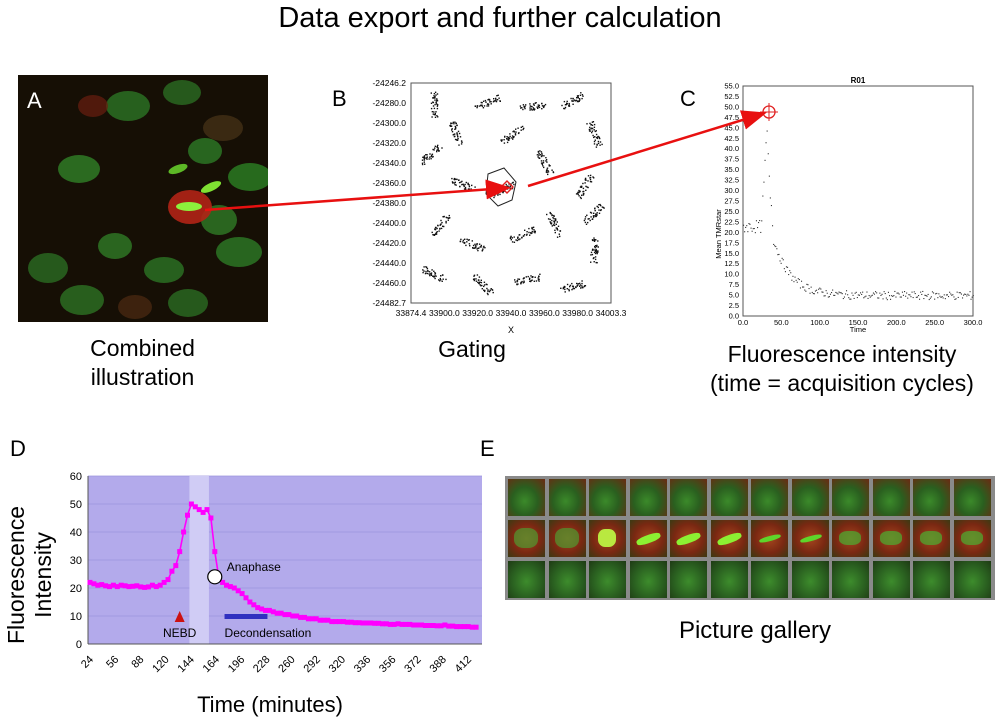 The height and width of the screenshot is (719, 1000). I want to click on nebd-label: NEBD, so click(180, 633).